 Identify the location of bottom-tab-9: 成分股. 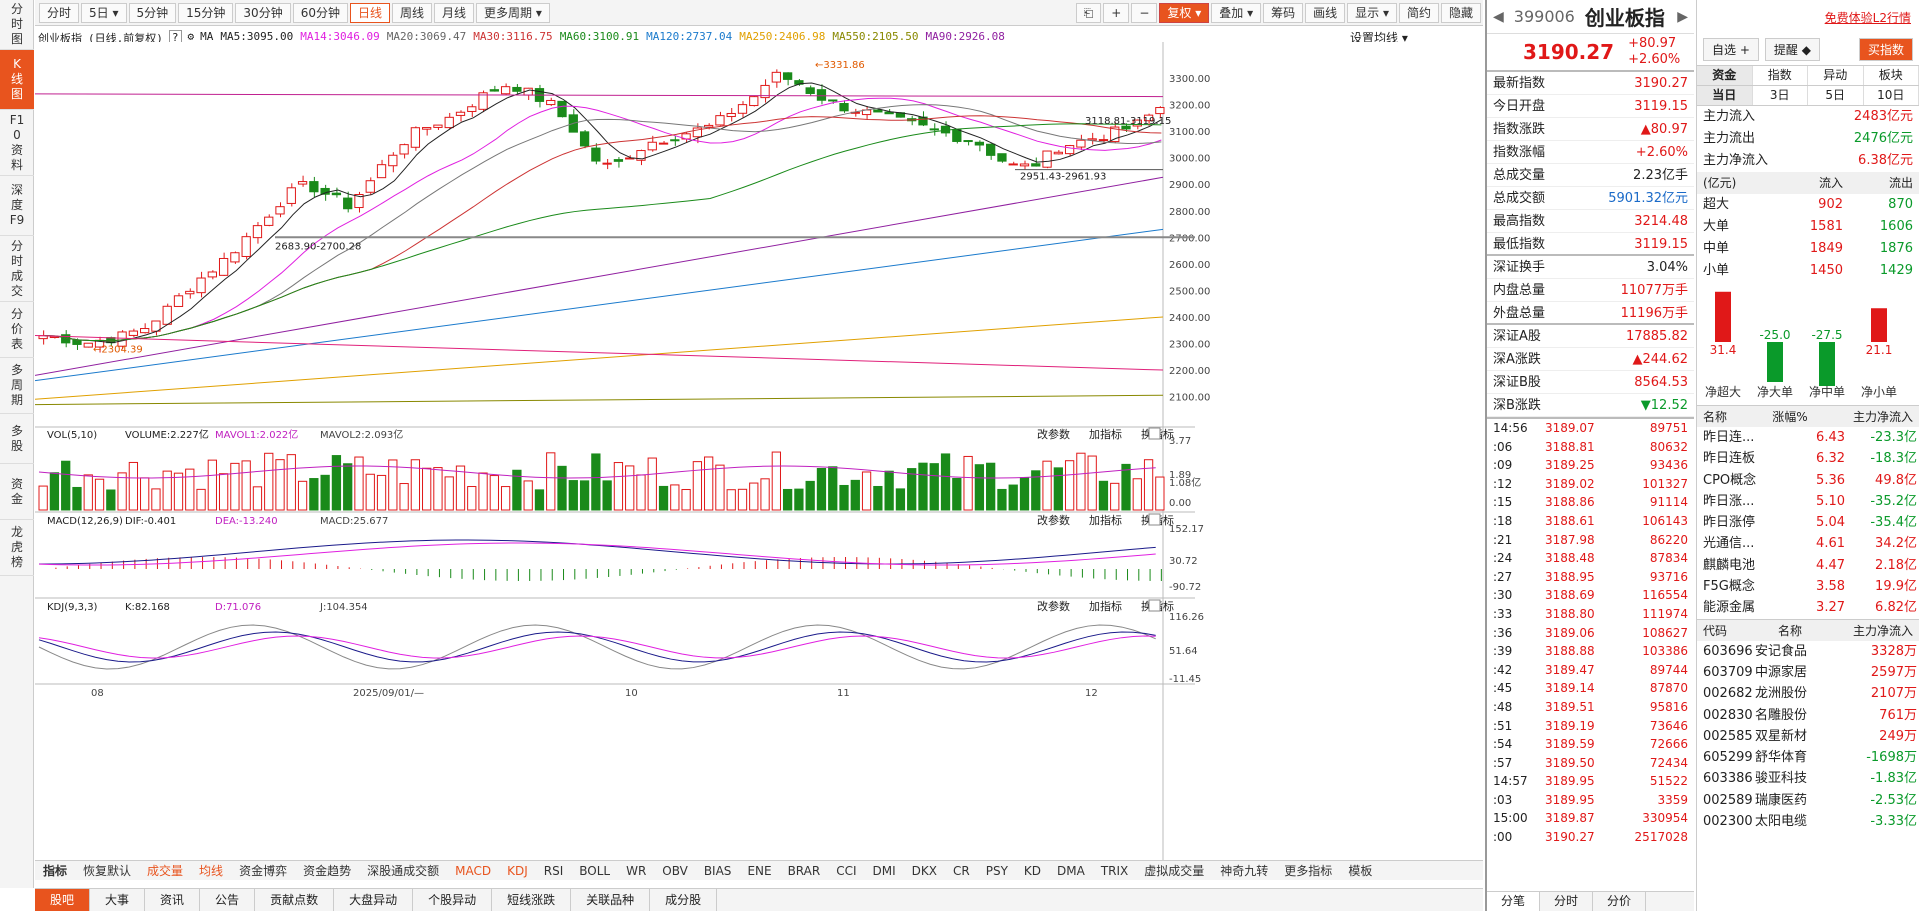
(684, 900).